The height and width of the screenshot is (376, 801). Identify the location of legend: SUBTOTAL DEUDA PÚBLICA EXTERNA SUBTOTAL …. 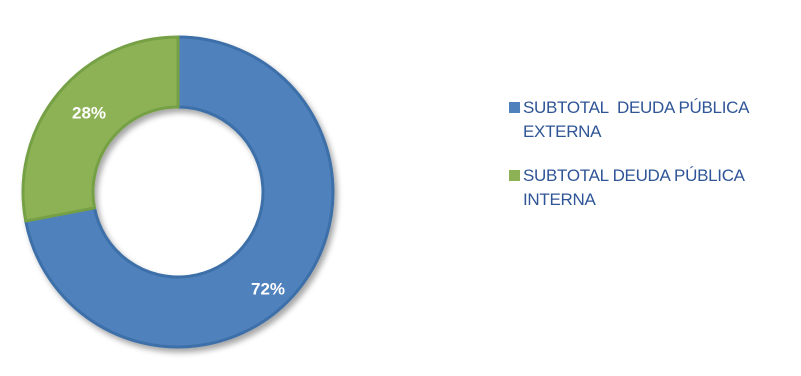
(654, 164).